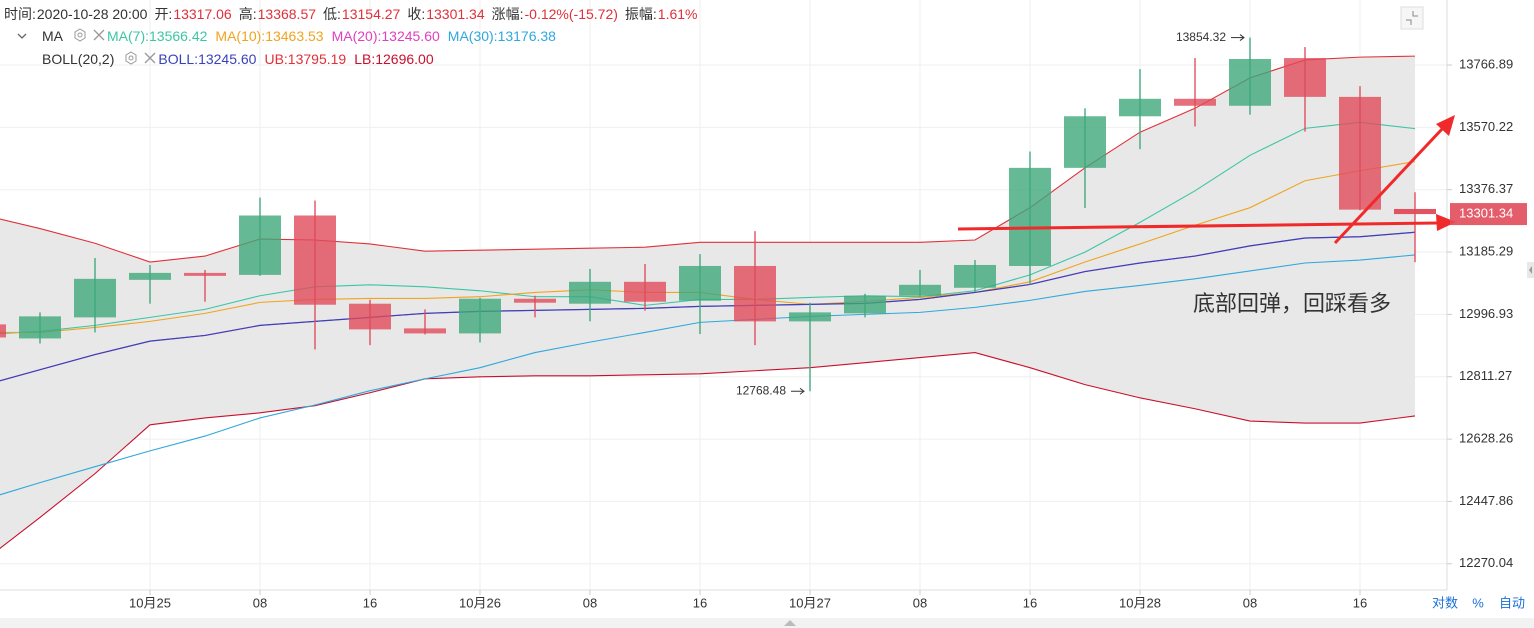 The image size is (1534, 628). Describe the element at coordinates (1140, 602) in the screenshot. I see `x-tick-label: 10月28` at that location.